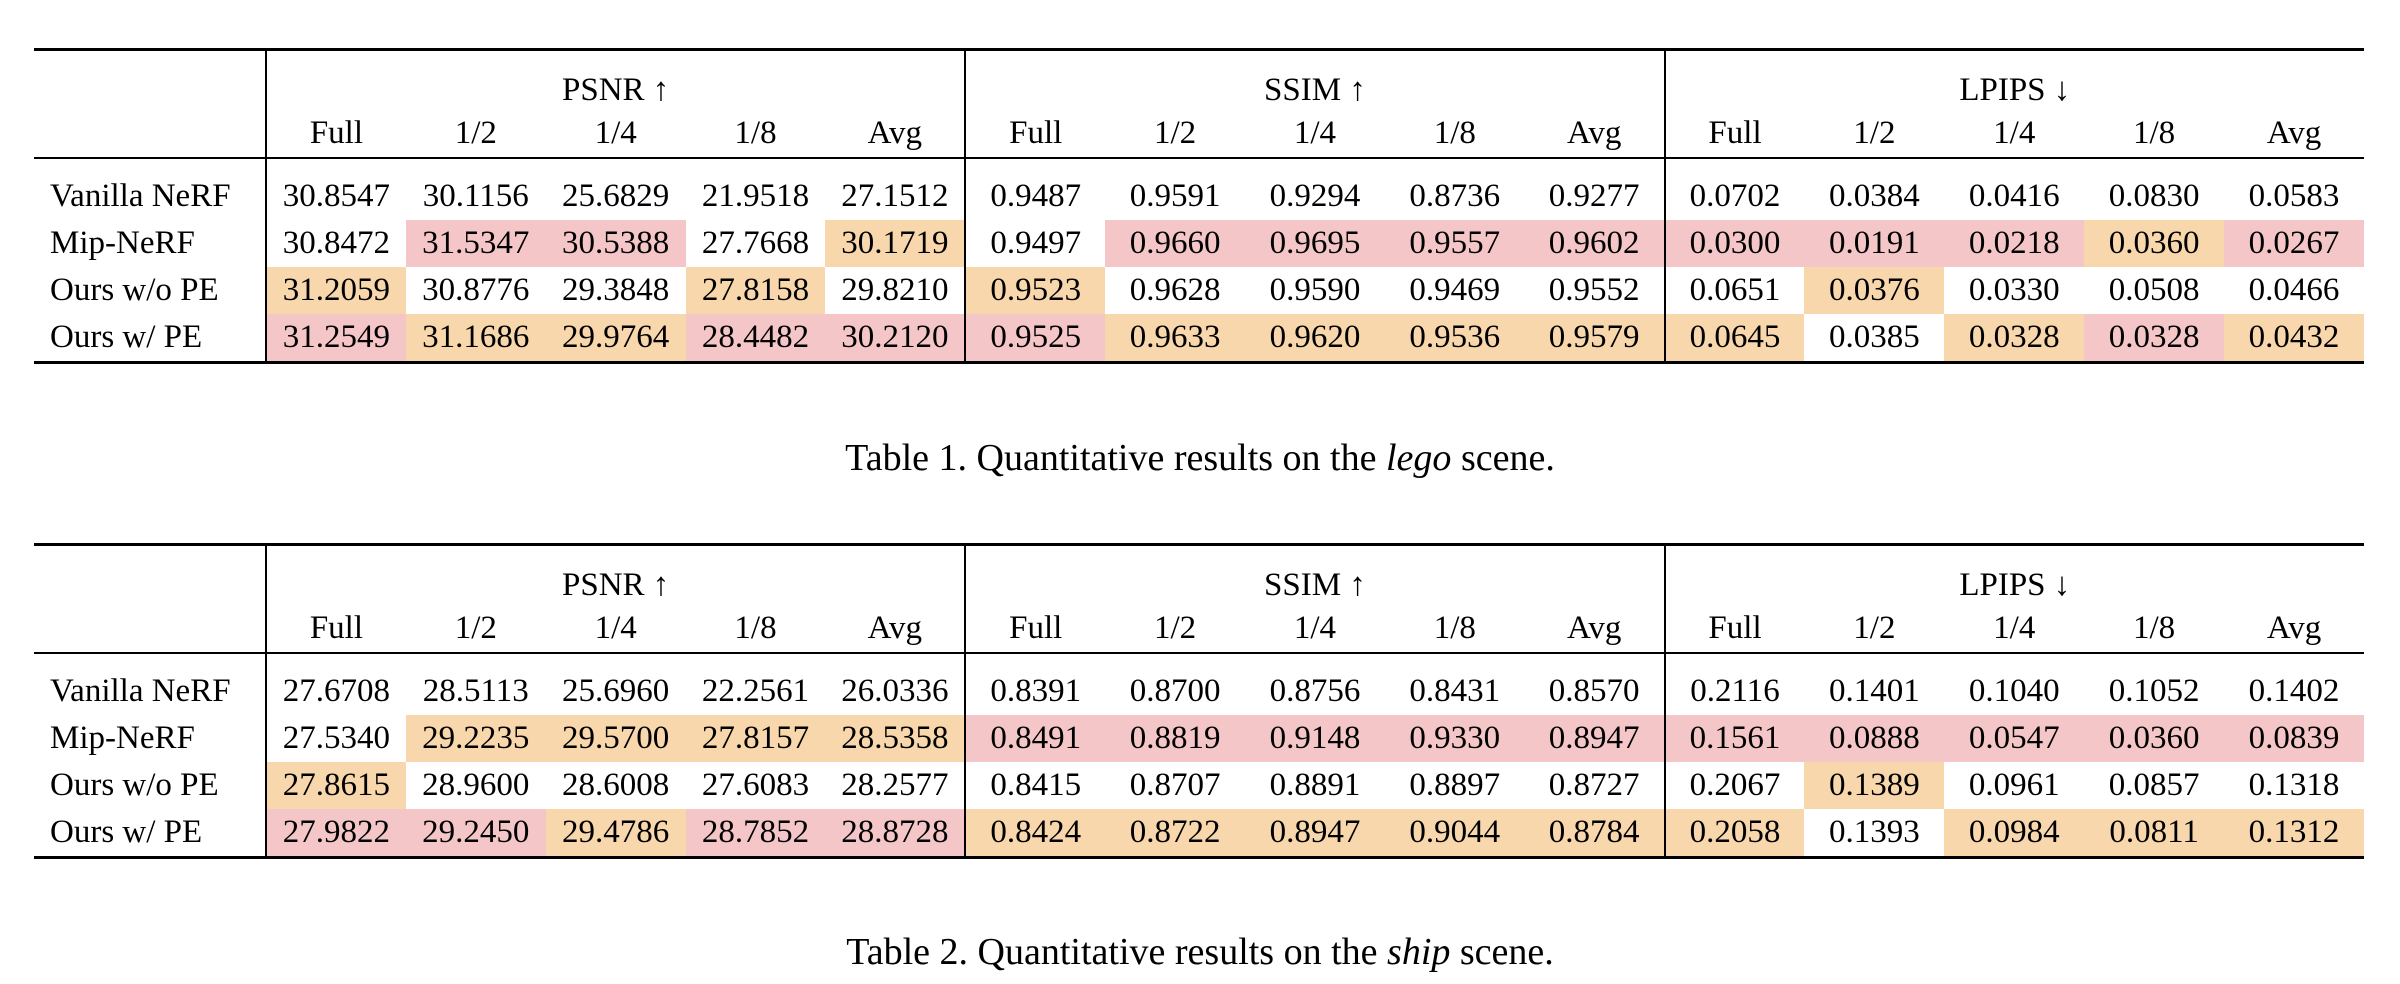 This screenshot has height=984, width=2400. Describe the element at coordinates (475, 738) in the screenshot. I see `metric-value: 29.2235` at that location.